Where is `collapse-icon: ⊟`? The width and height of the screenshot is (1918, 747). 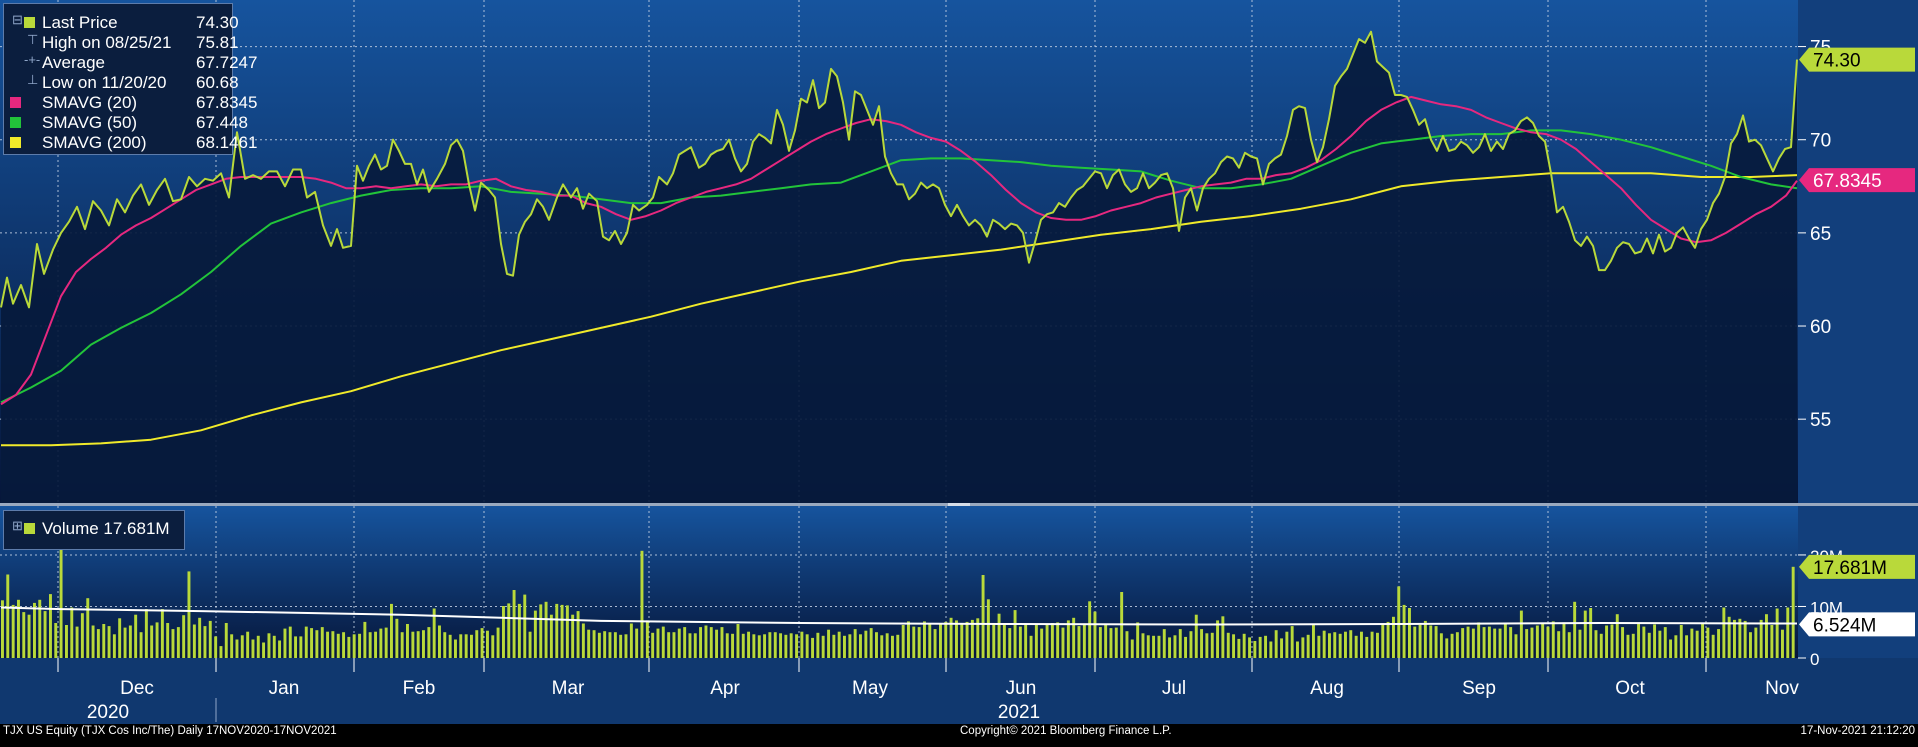 collapse-icon: ⊟ is located at coordinates (17, 19).